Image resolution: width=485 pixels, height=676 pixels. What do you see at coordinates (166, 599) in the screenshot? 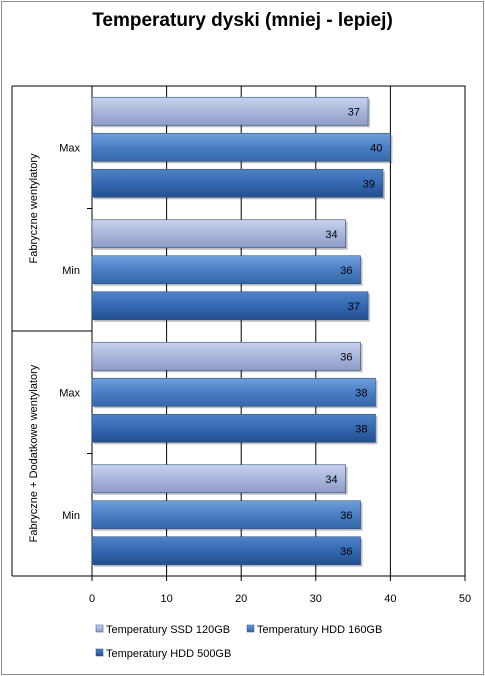
I see `x-tick-label: 10` at bounding box center [166, 599].